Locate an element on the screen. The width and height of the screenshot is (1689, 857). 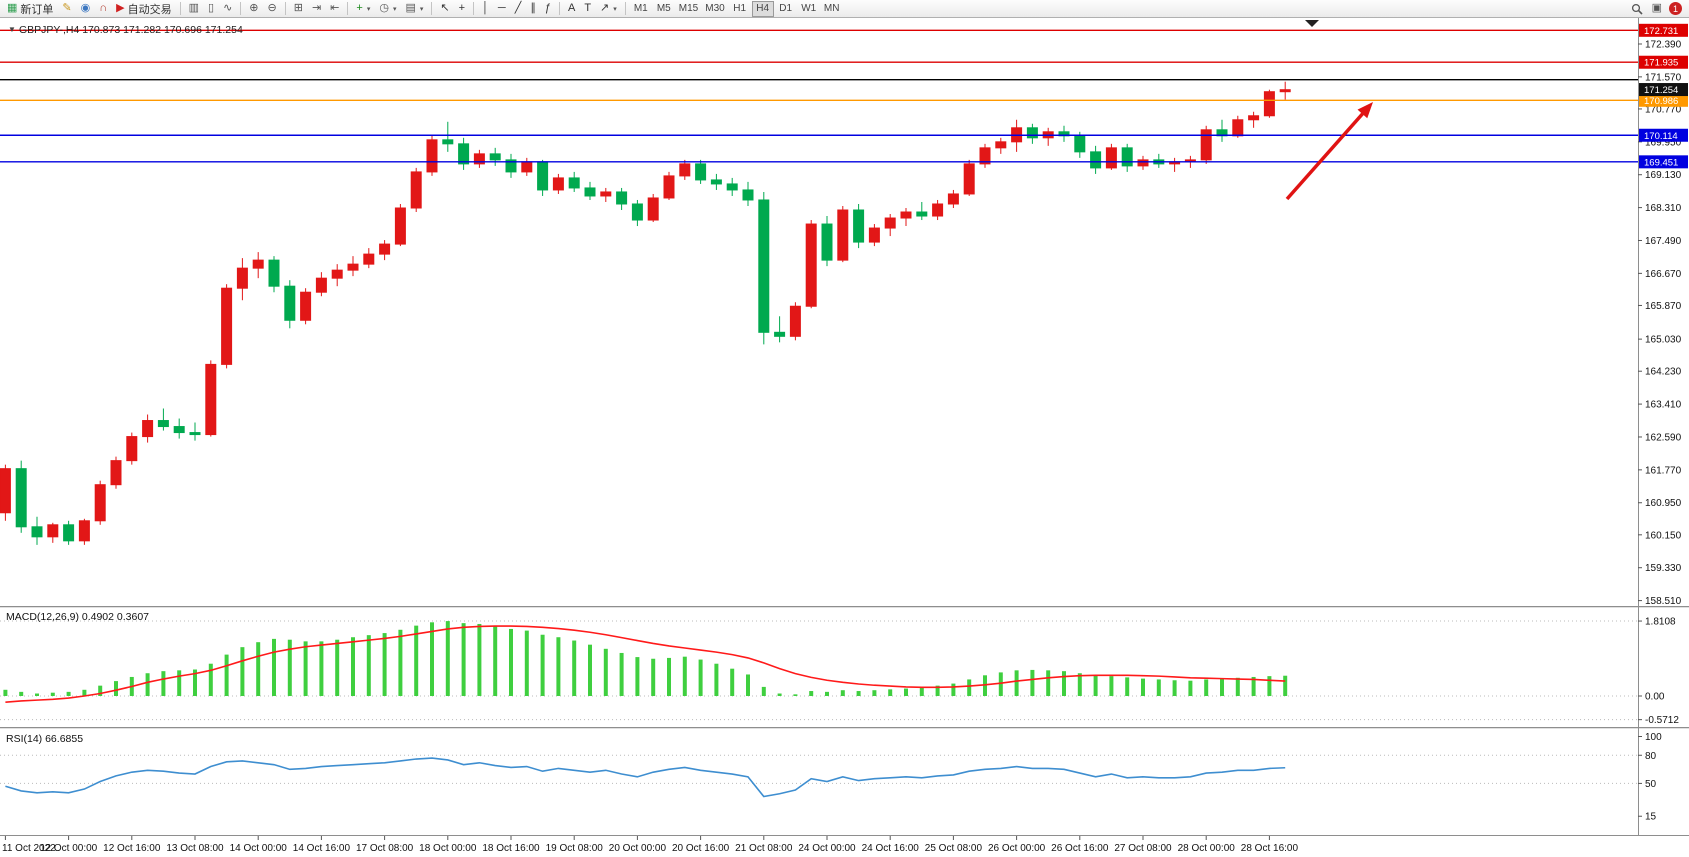
line-chart-button: ∿ is located at coordinates (227, 9).